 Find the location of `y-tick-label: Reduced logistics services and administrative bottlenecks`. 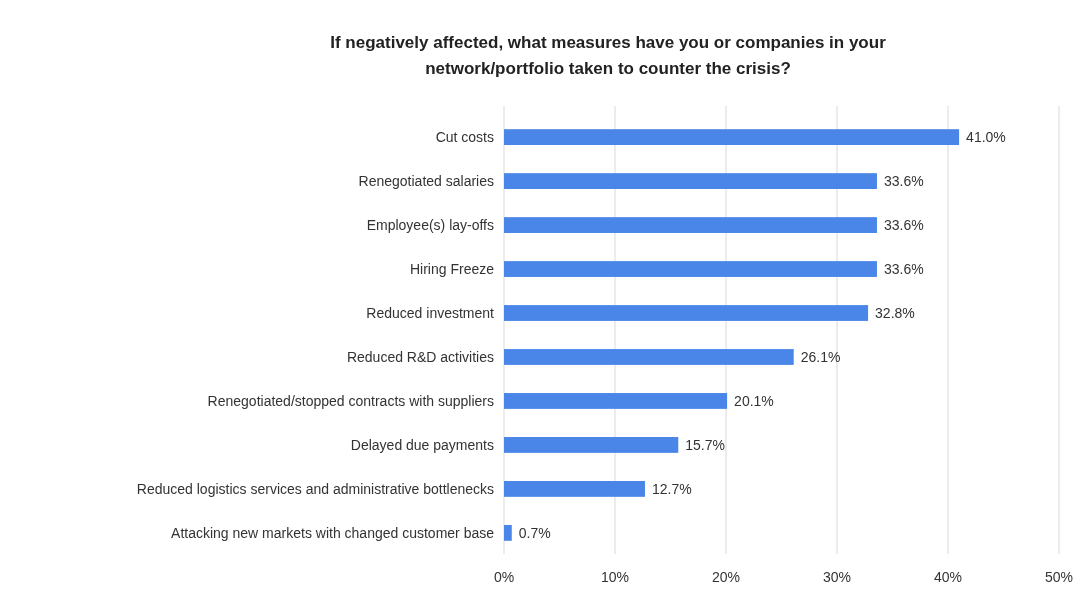

y-tick-label: Reduced logistics services and administrative bottlenecks is located at coordinates (315, 488).